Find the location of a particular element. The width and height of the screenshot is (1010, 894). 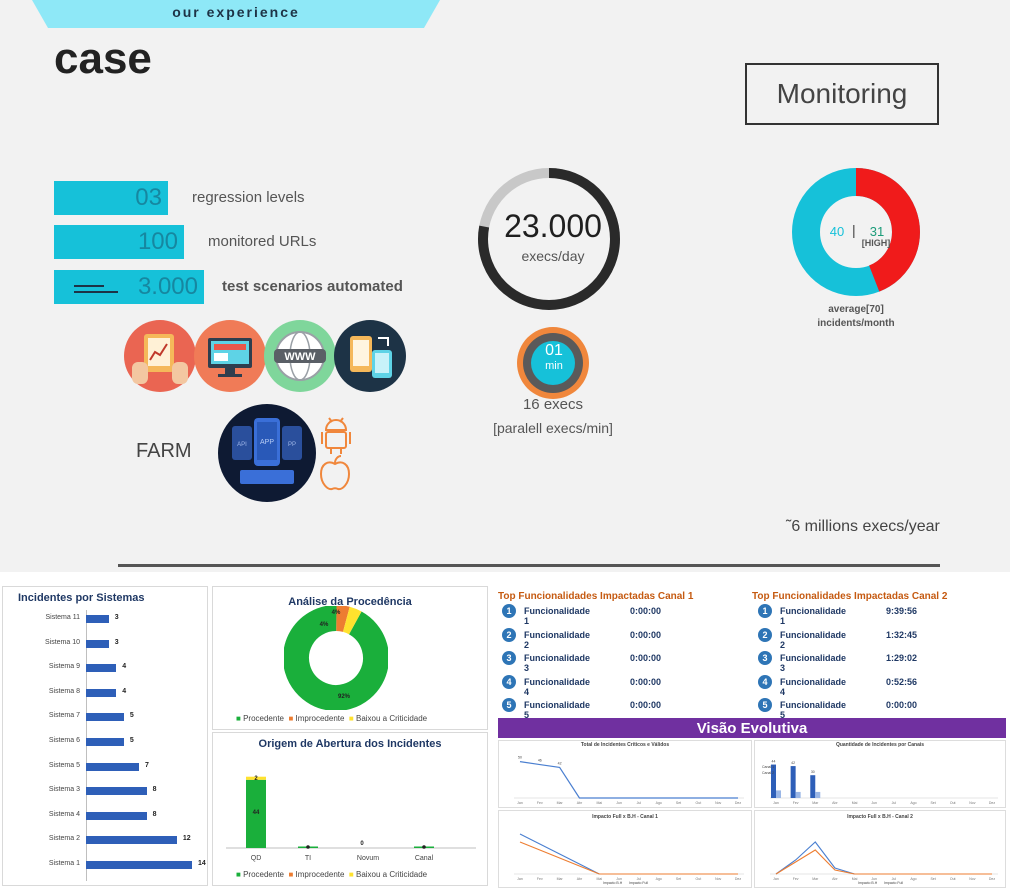

chart1-month-label: Abr is located at coordinates (580, 803).